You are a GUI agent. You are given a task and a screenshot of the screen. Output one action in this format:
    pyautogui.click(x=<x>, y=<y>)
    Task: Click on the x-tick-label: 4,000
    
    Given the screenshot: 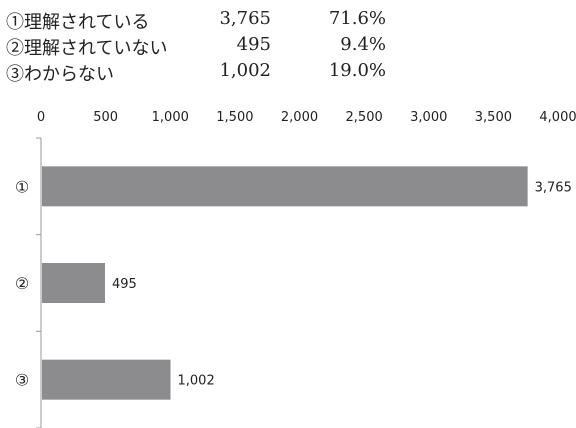 What is the action you would take?
    pyautogui.click(x=557, y=117)
    